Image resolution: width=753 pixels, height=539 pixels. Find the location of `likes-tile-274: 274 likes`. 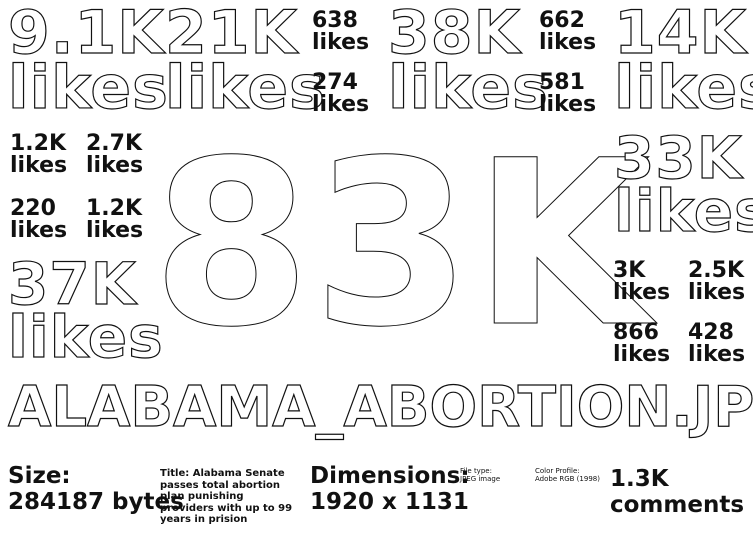

likes-tile-274: 274 likes is located at coordinates (340, 94).